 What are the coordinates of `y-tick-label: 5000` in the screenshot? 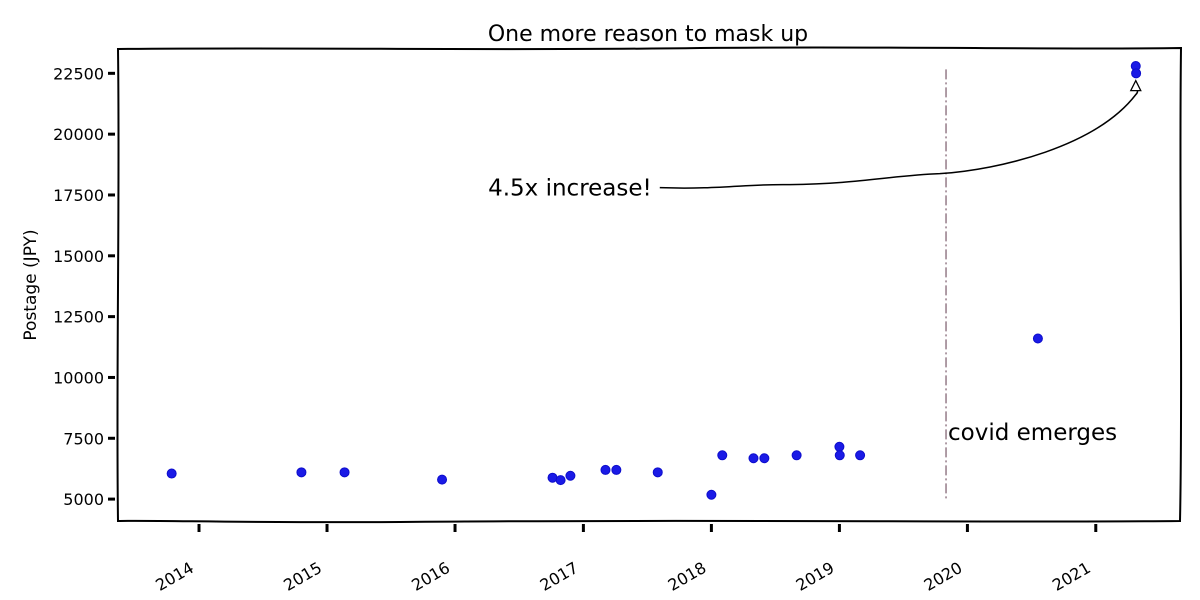 It's located at (83, 499).